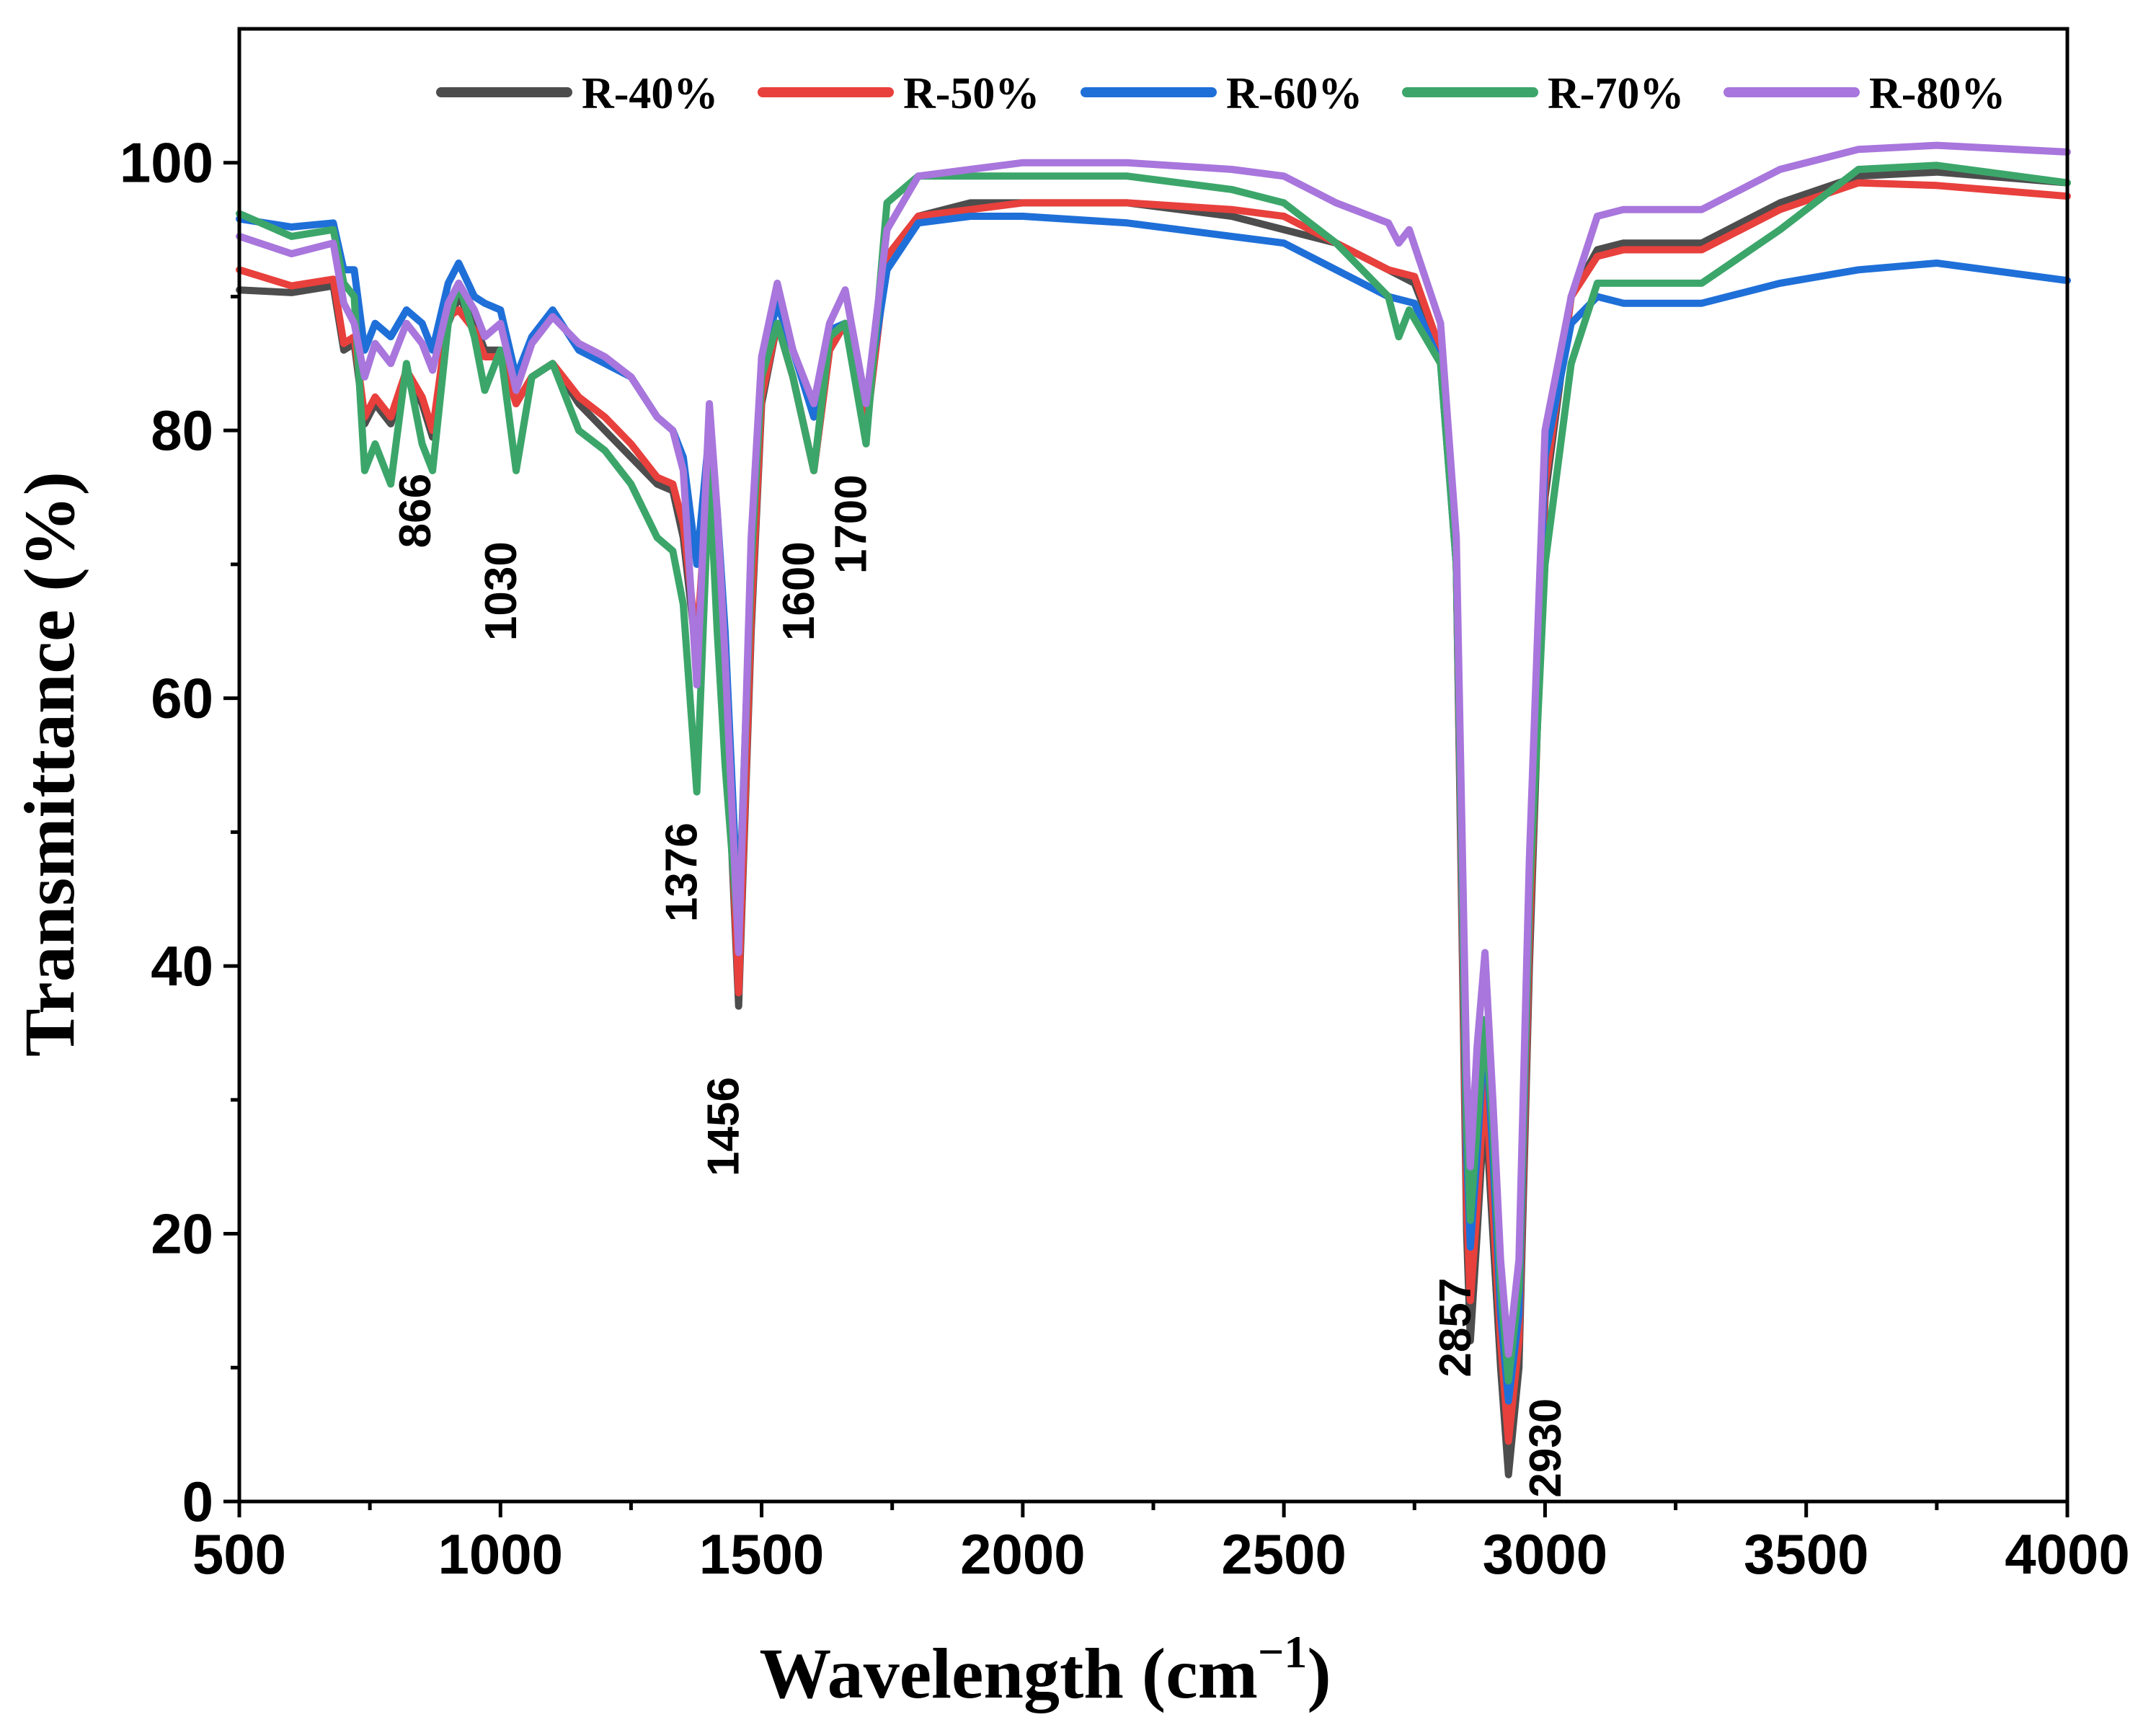  I want to click on y-tick-label-0: 0, so click(197, 1501).